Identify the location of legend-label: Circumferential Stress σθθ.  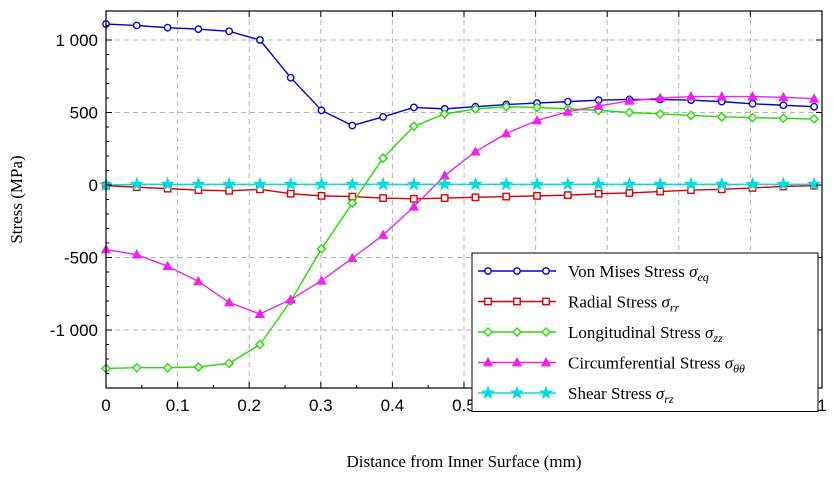
(656, 365).